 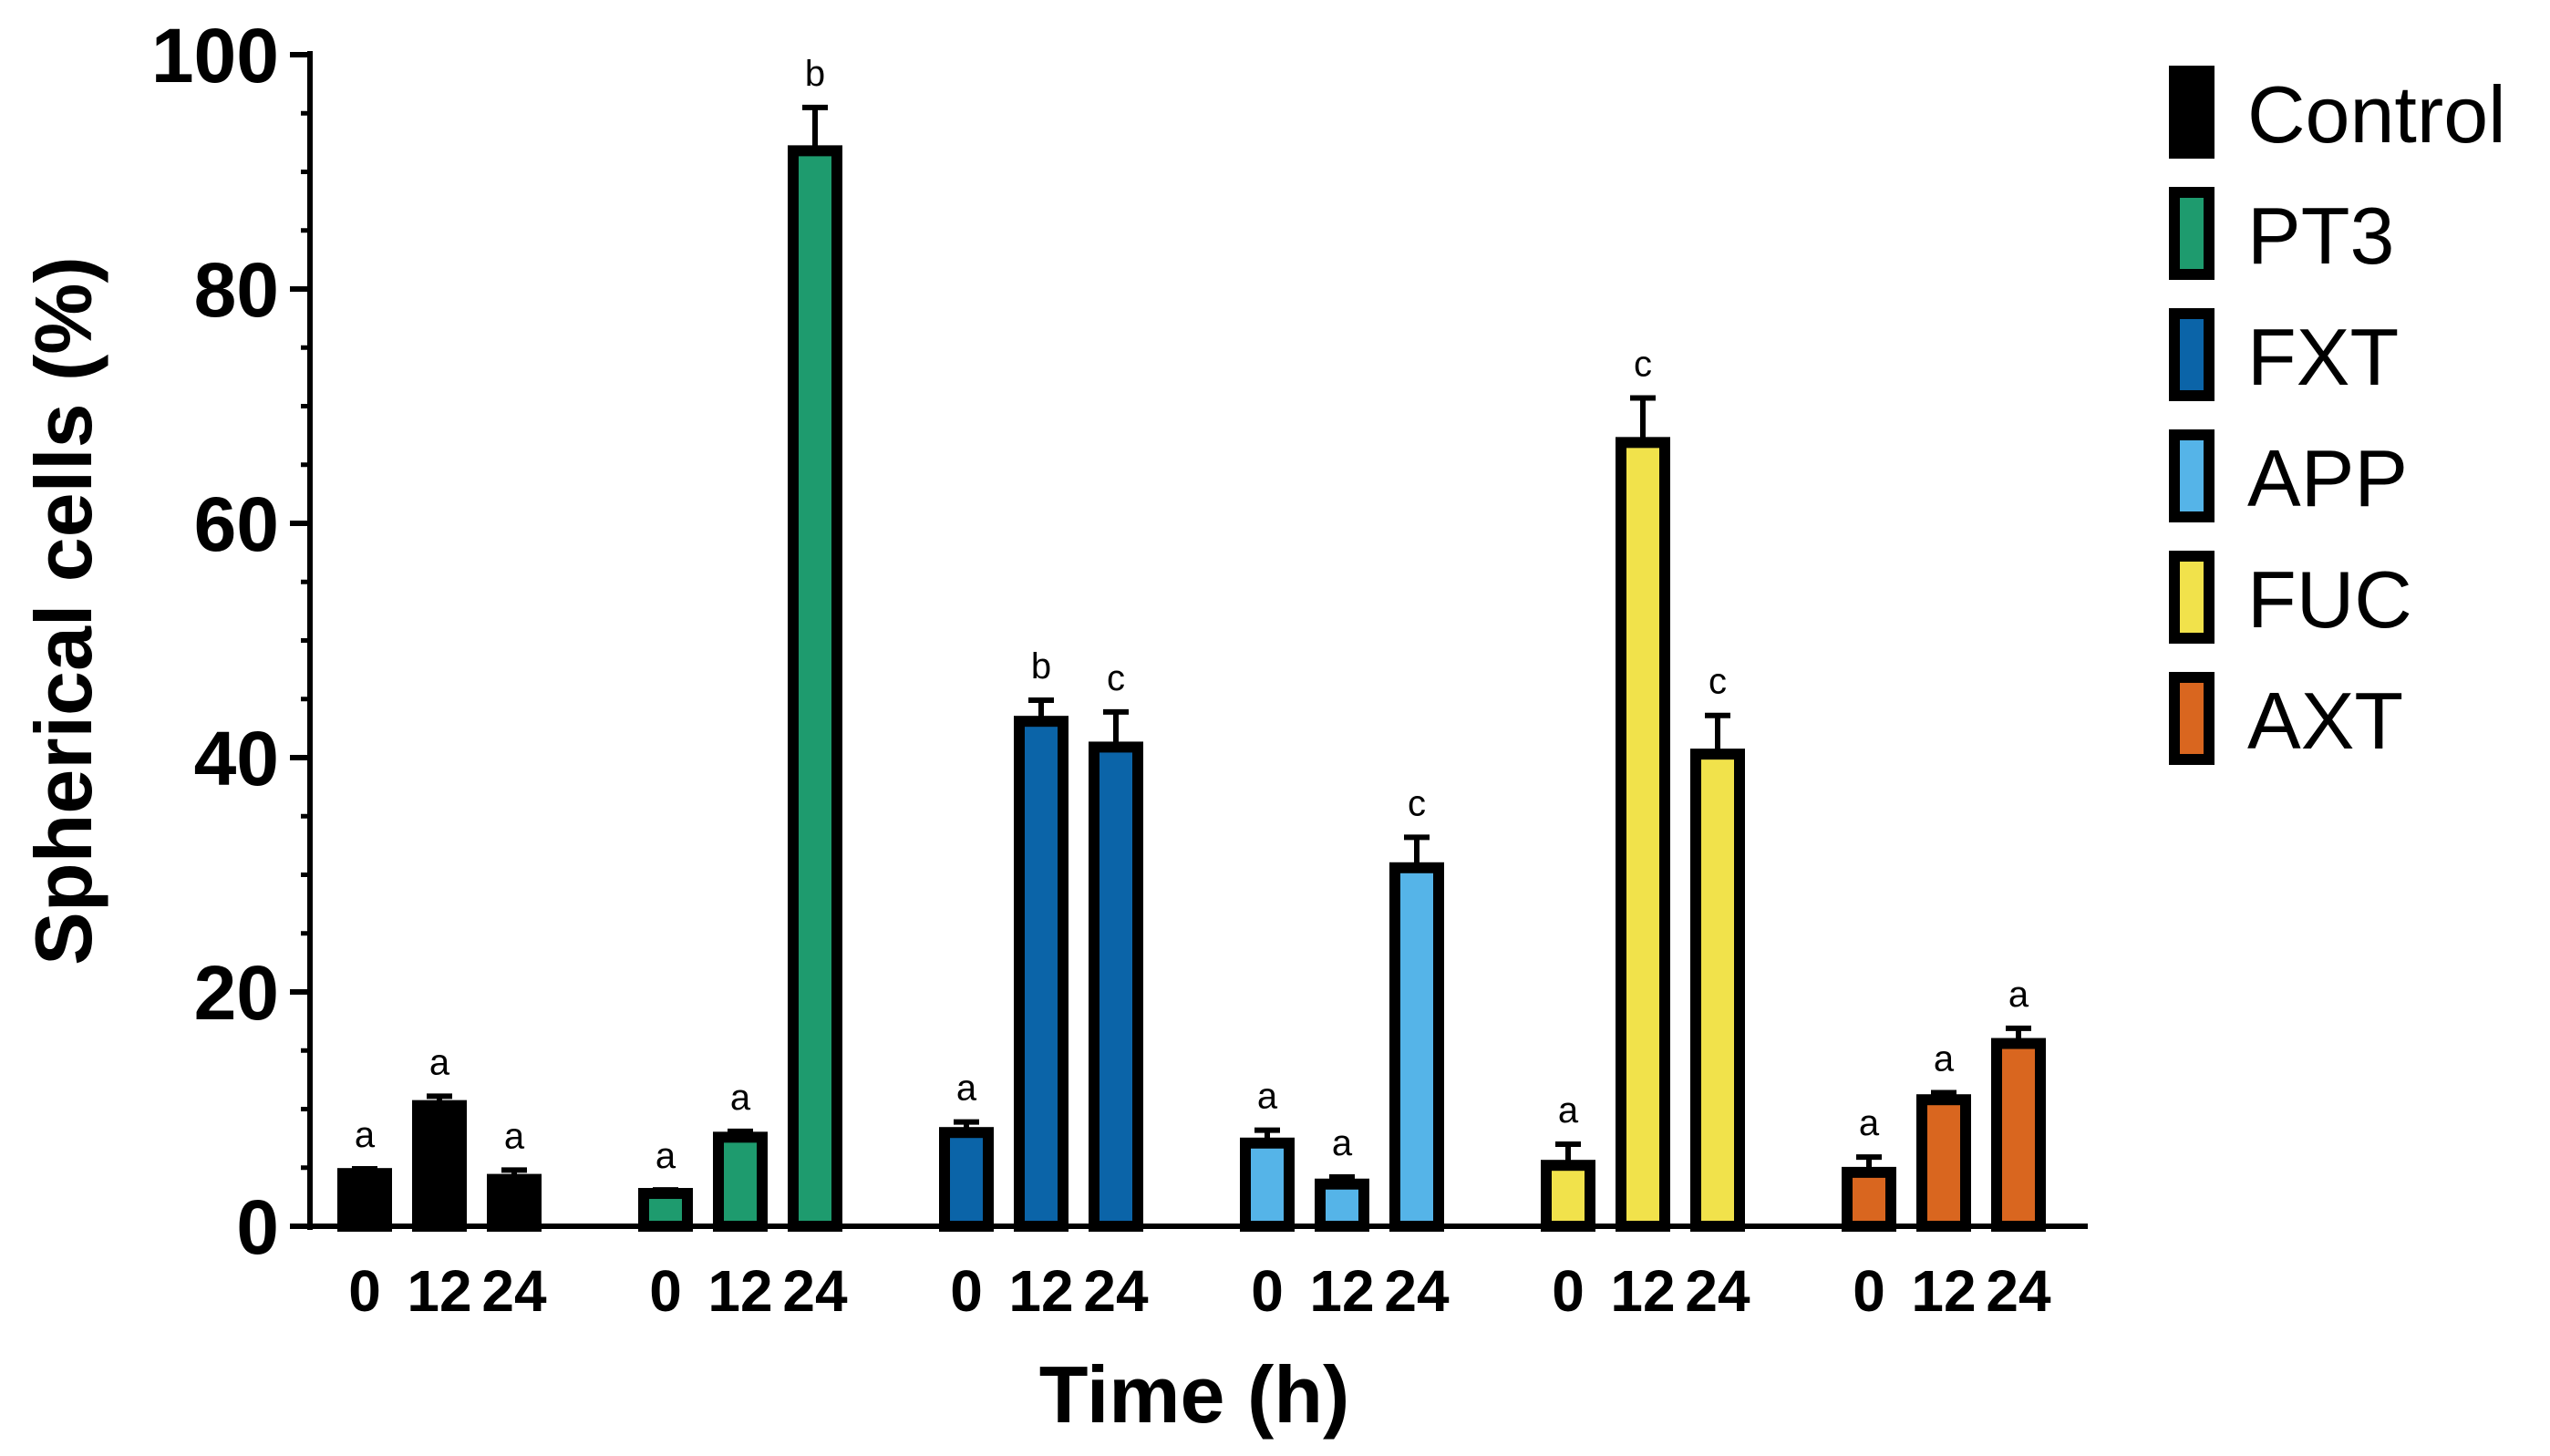 I want to click on legend-label-pt3: PT3, so click(x=2320, y=236).